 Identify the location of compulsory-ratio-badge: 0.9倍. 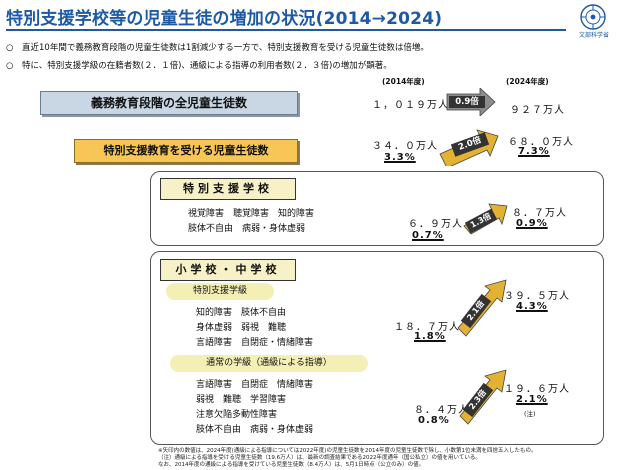
(467, 102).